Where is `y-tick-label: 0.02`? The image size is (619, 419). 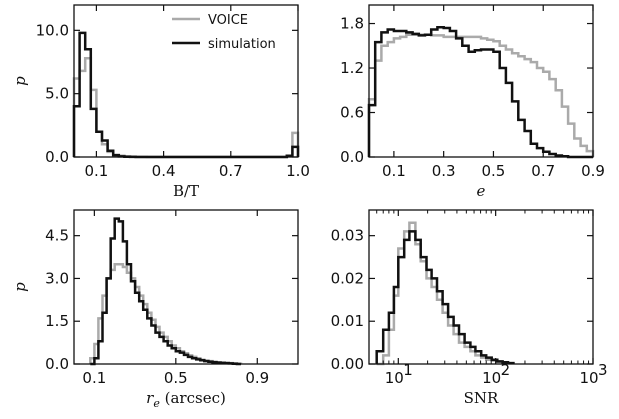
y-tick-label: 0.02 is located at coordinates (347, 278).